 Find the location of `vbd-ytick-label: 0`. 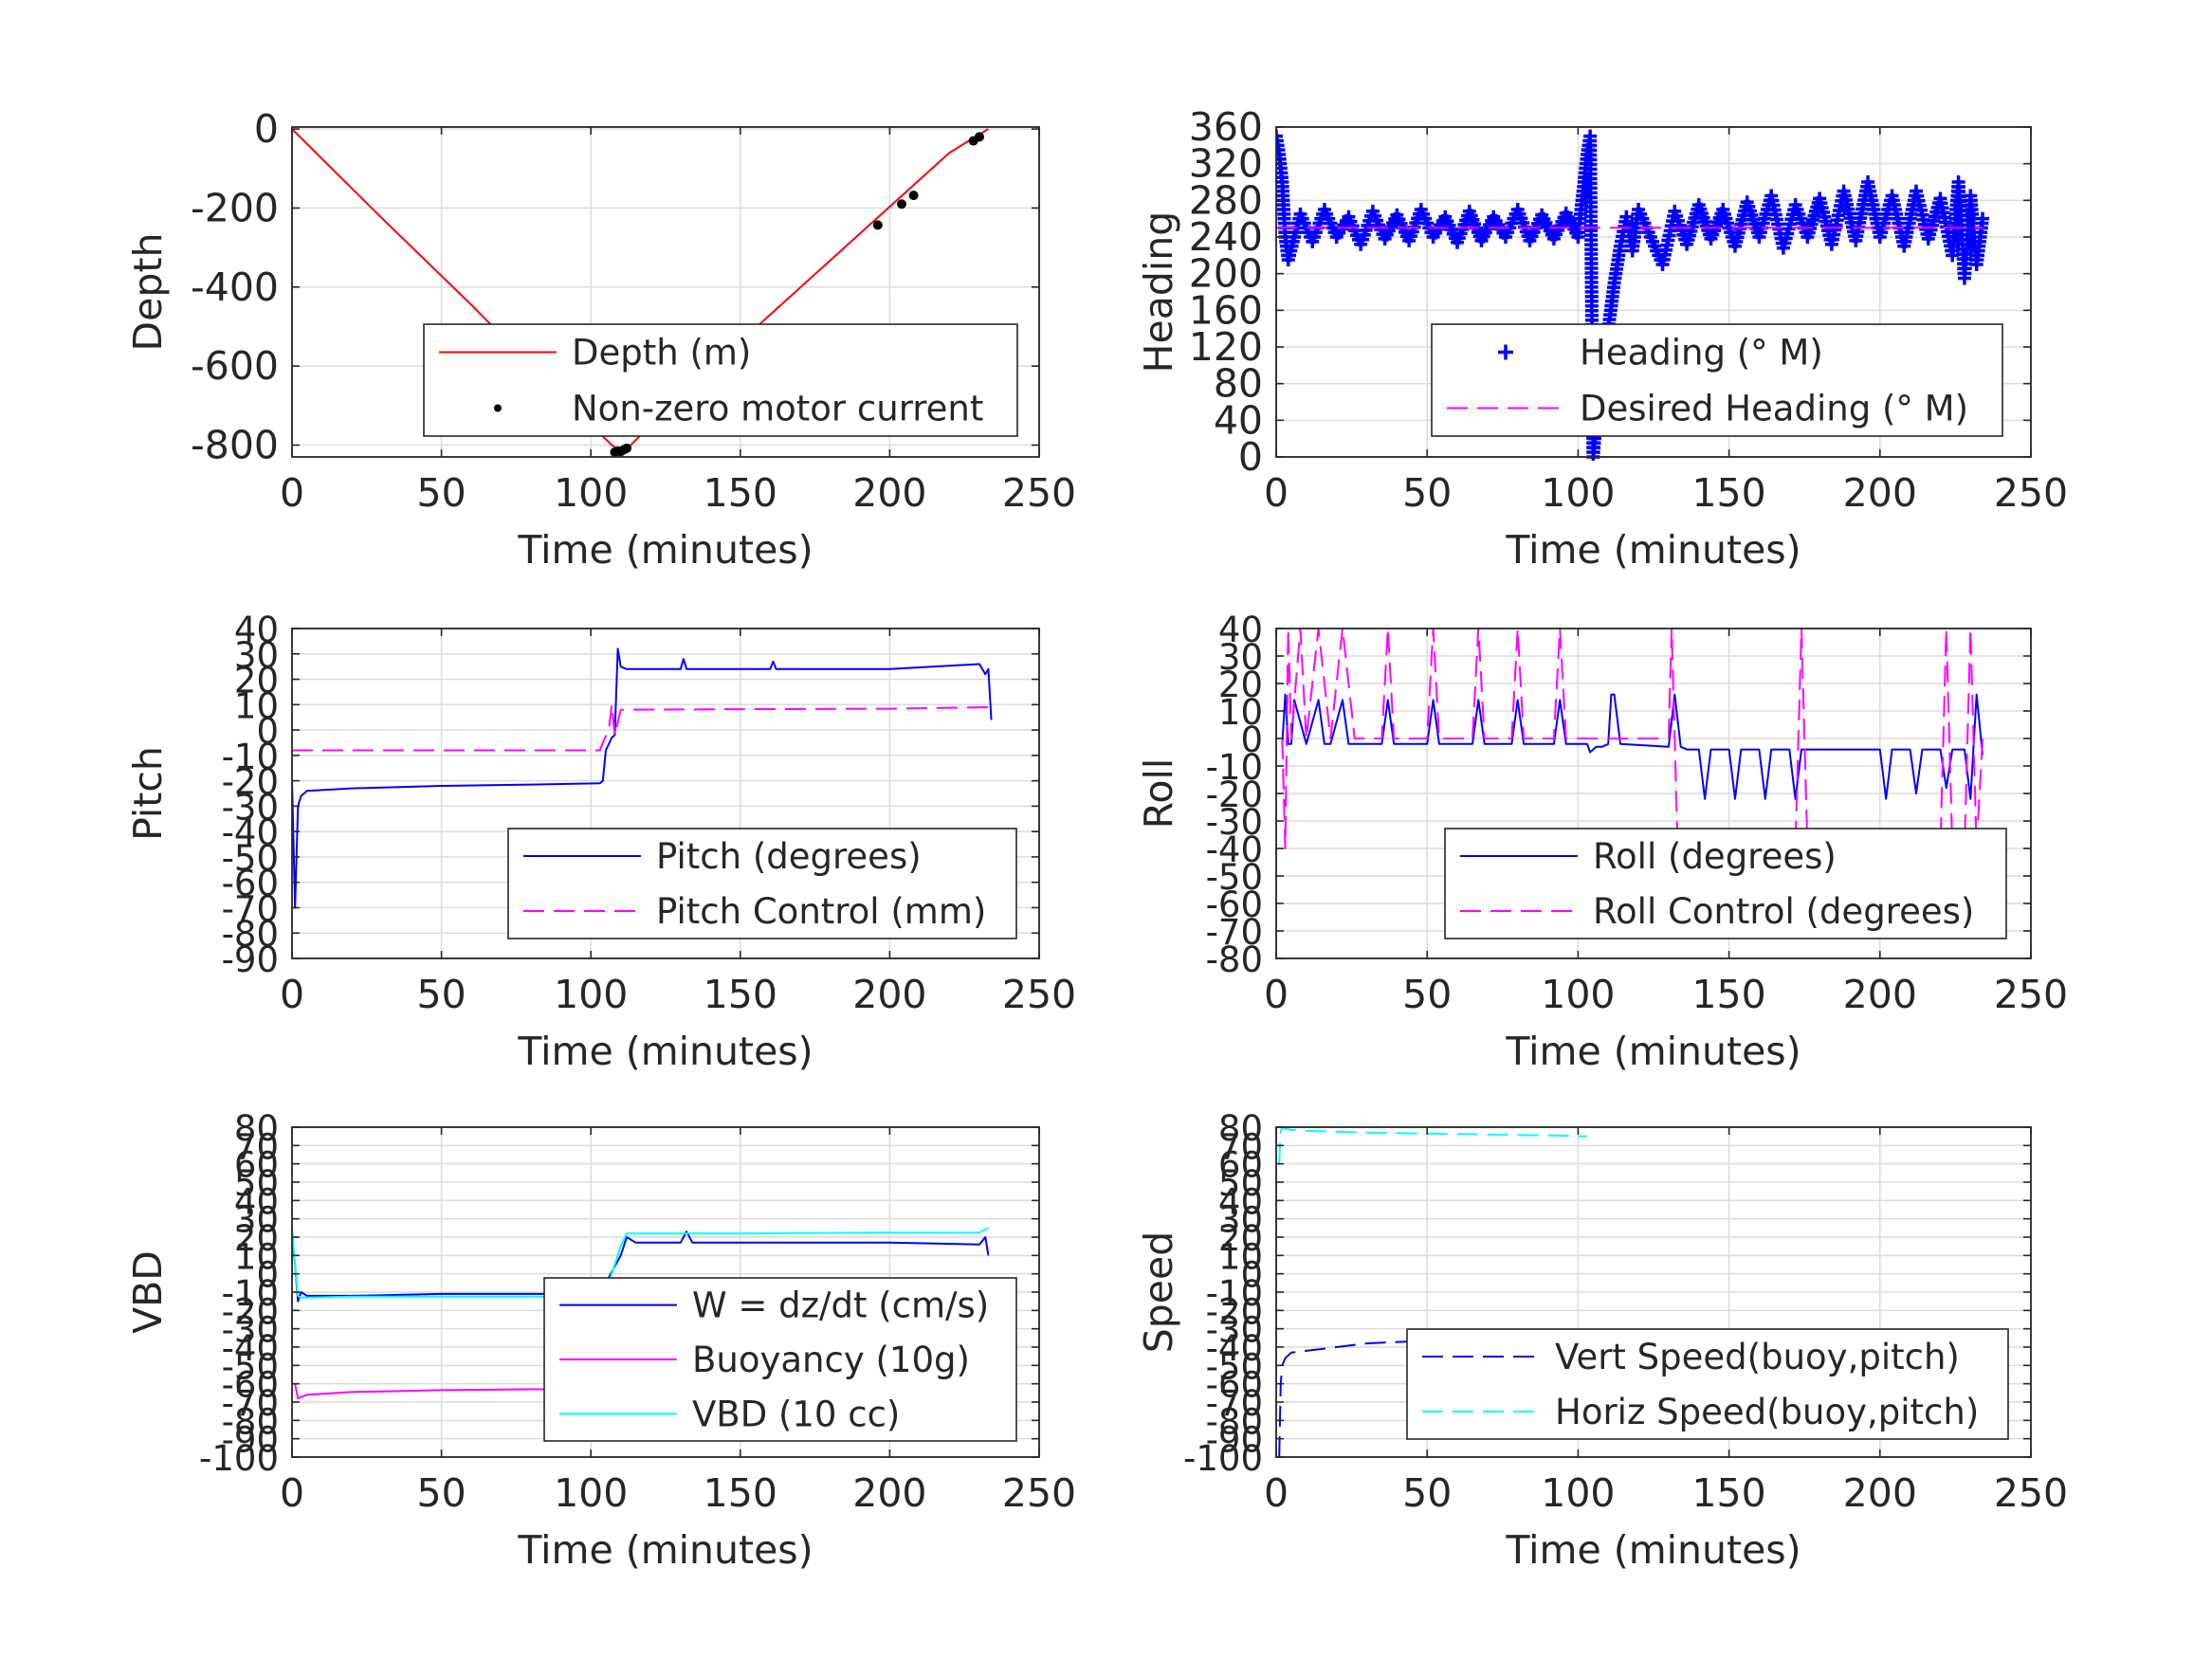

vbd-ytick-label: 0 is located at coordinates (267, 1275).